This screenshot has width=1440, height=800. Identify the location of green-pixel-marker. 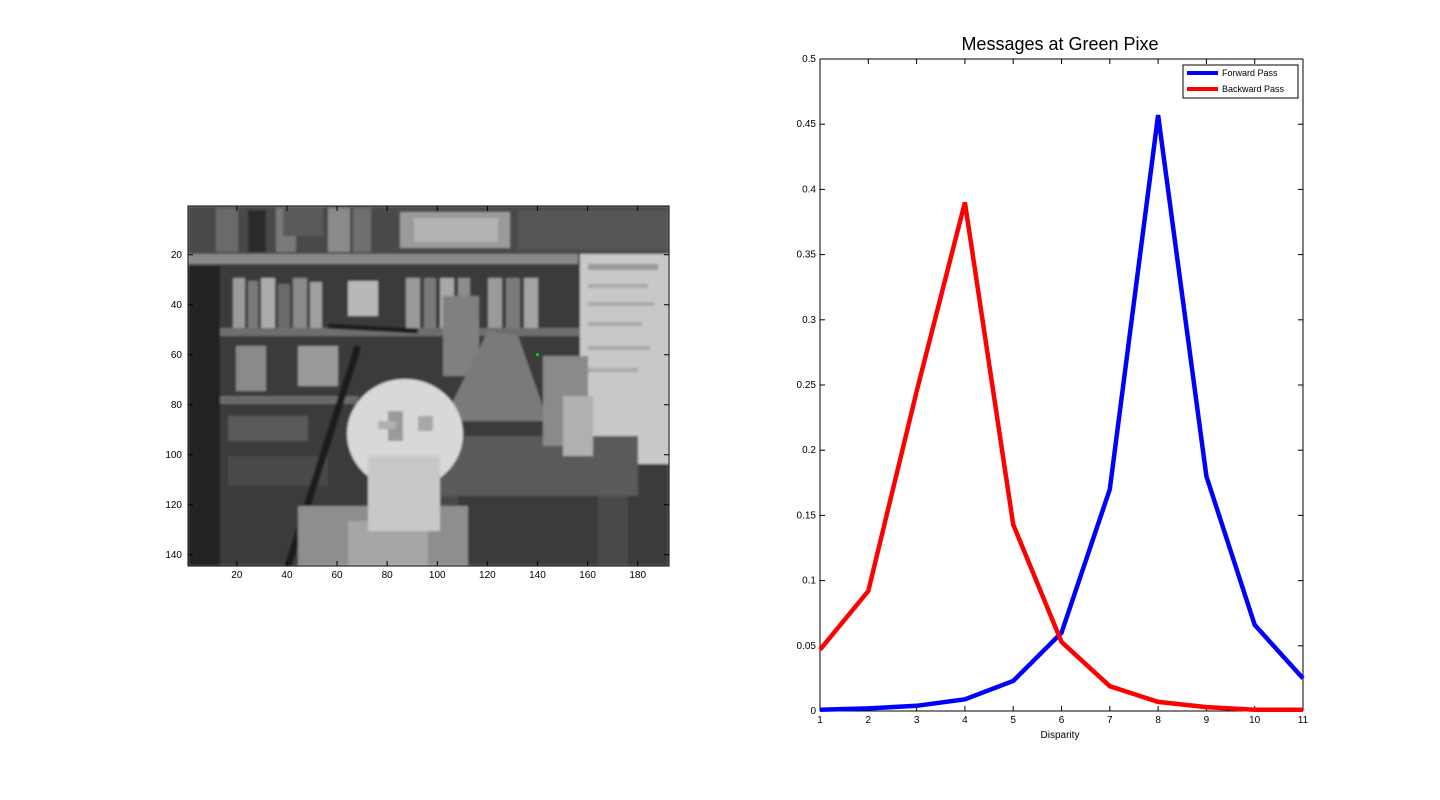
(537, 355).